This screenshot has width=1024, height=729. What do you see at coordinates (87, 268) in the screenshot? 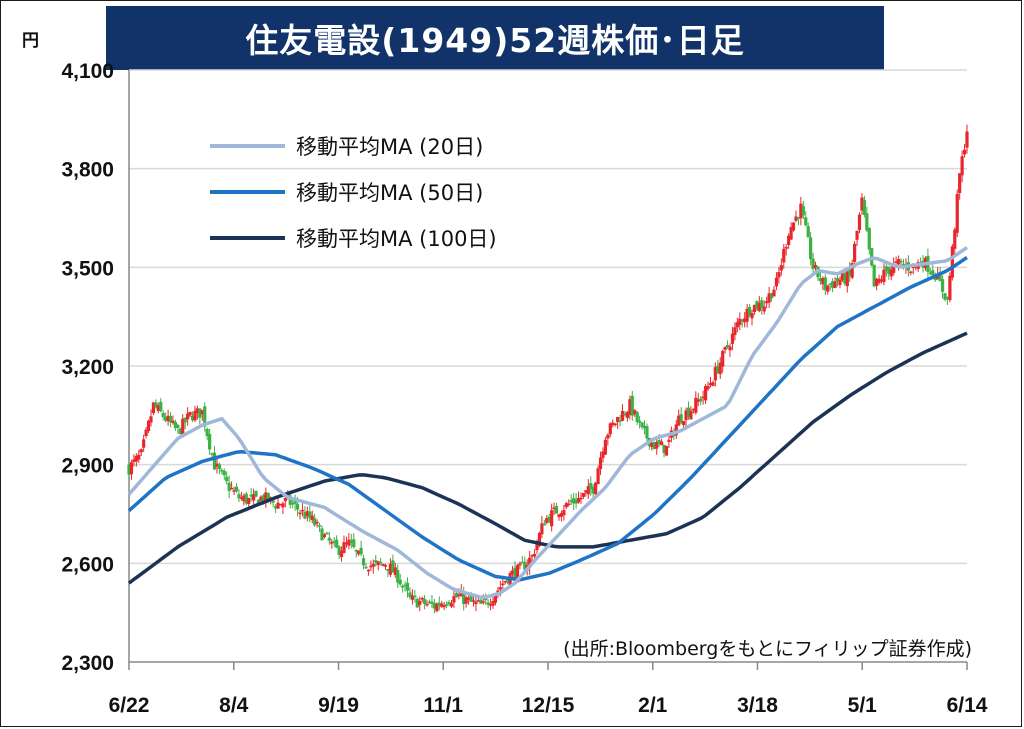
I see `y-tick-label: 3,500` at bounding box center [87, 268].